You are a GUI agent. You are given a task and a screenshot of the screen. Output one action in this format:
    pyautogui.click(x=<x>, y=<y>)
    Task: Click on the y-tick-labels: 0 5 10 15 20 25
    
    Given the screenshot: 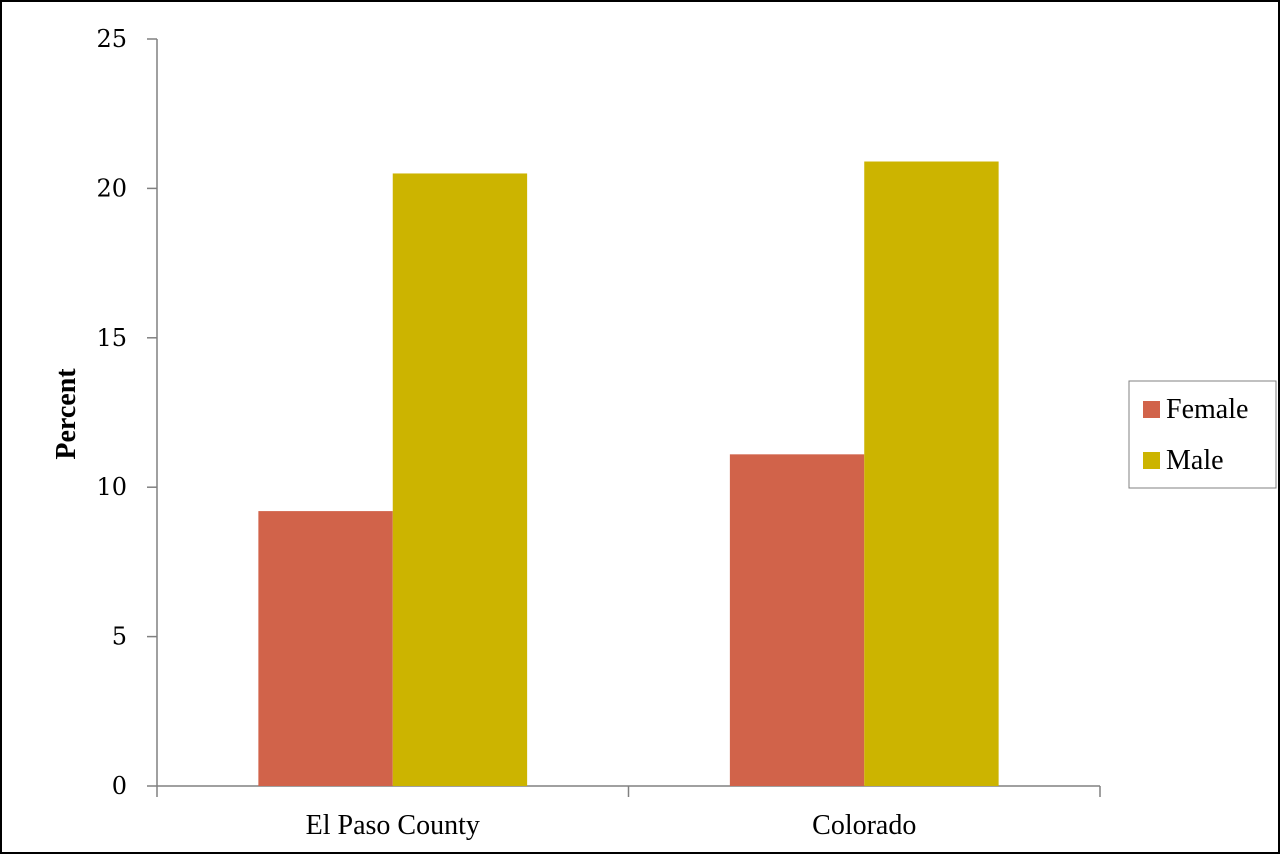 What is the action you would take?
    pyautogui.click(x=111, y=412)
    